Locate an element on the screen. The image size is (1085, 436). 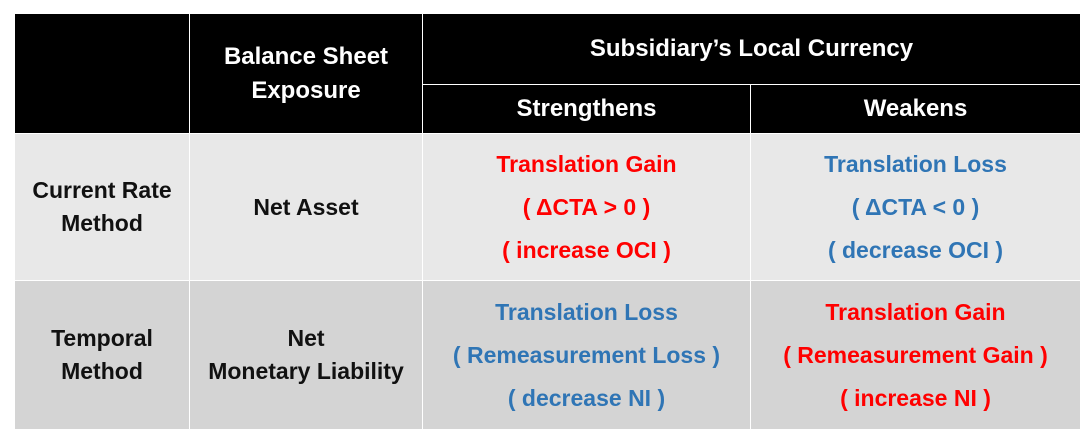
header-exposure-cell: Balance Sheet Exposure is located at coordinates (306, 73).